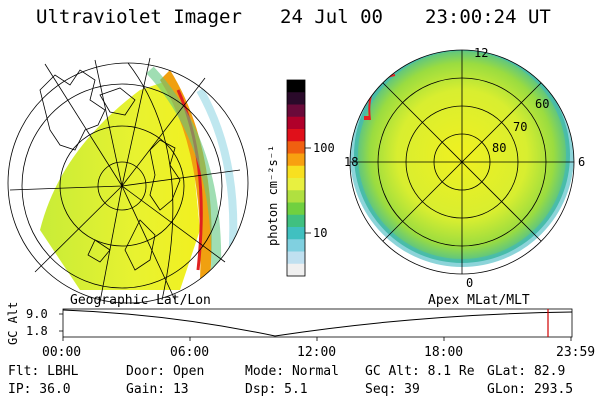 Image resolution: width=600 pixels, height=400 pixels. I want to click on timeline-xtick-0600: 06:00, so click(190, 352).